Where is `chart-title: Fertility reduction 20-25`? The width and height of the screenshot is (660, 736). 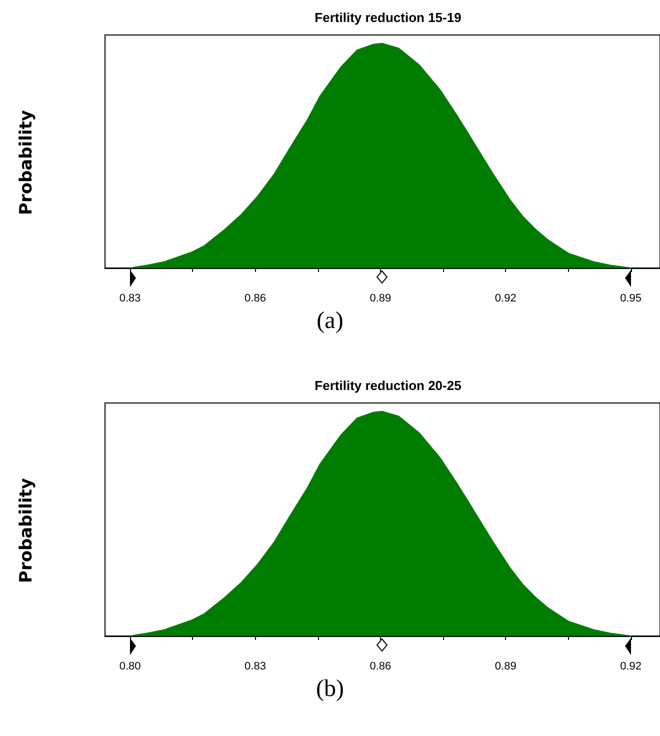 chart-title: Fertility reduction 20-25 is located at coordinates (388, 385).